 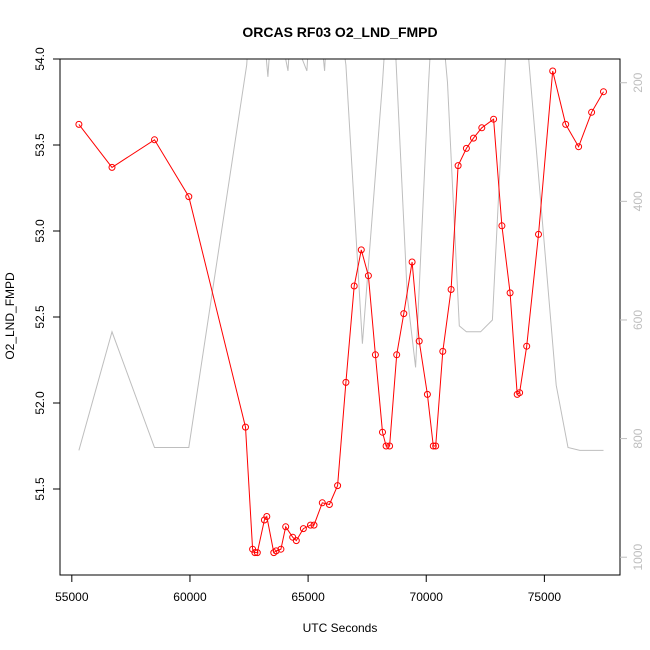 What do you see at coordinates (40, 59) in the screenshot?
I see `y-tick-label: 54.0` at bounding box center [40, 59].